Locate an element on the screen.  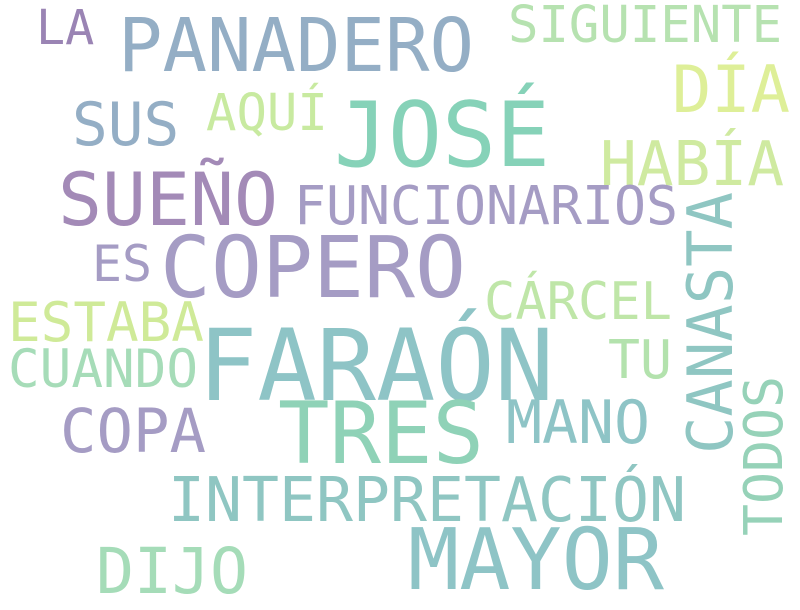
word-tu: TU is located at coordinates (640, 360).